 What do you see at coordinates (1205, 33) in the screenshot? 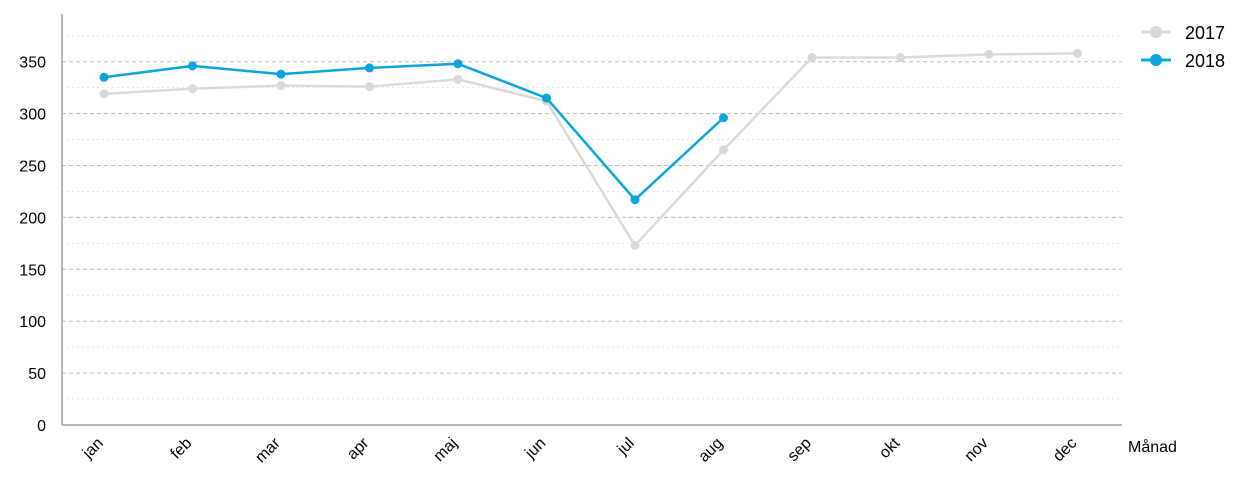
I see `legend-label: 2017` at bounding box center [1205, 33].